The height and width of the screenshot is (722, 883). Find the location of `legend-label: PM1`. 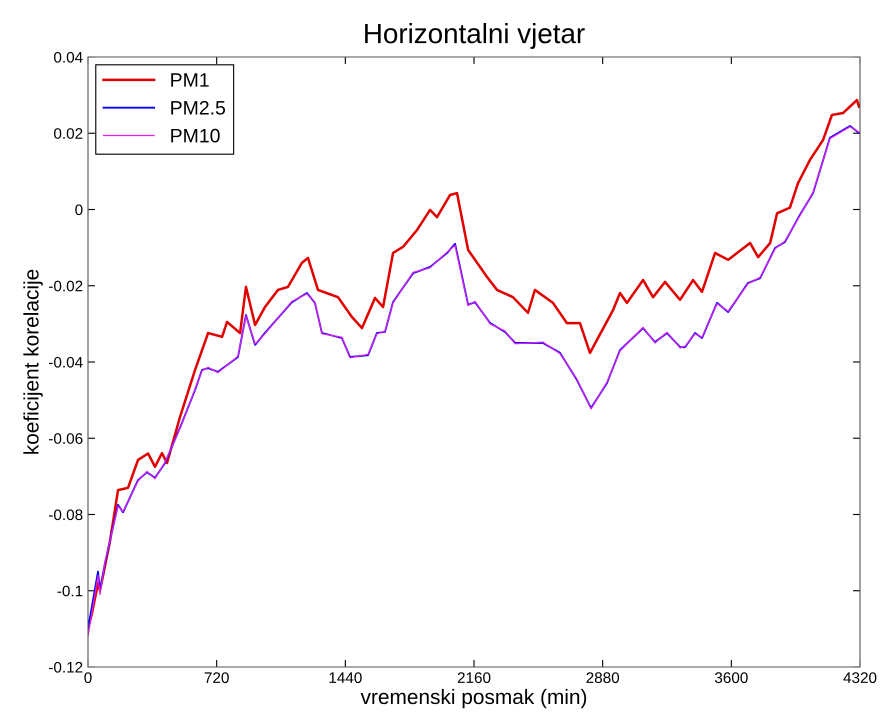

legend-label: PM1 is located at coordinates (190, 80).